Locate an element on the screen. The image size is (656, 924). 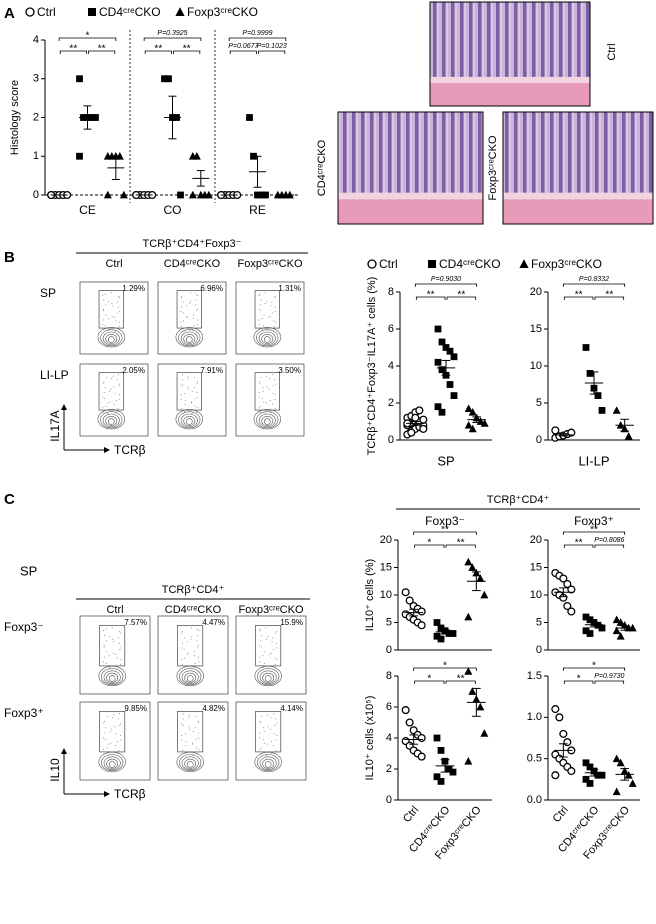
y-tick-label: 2 is located at coordinates (389, 769).